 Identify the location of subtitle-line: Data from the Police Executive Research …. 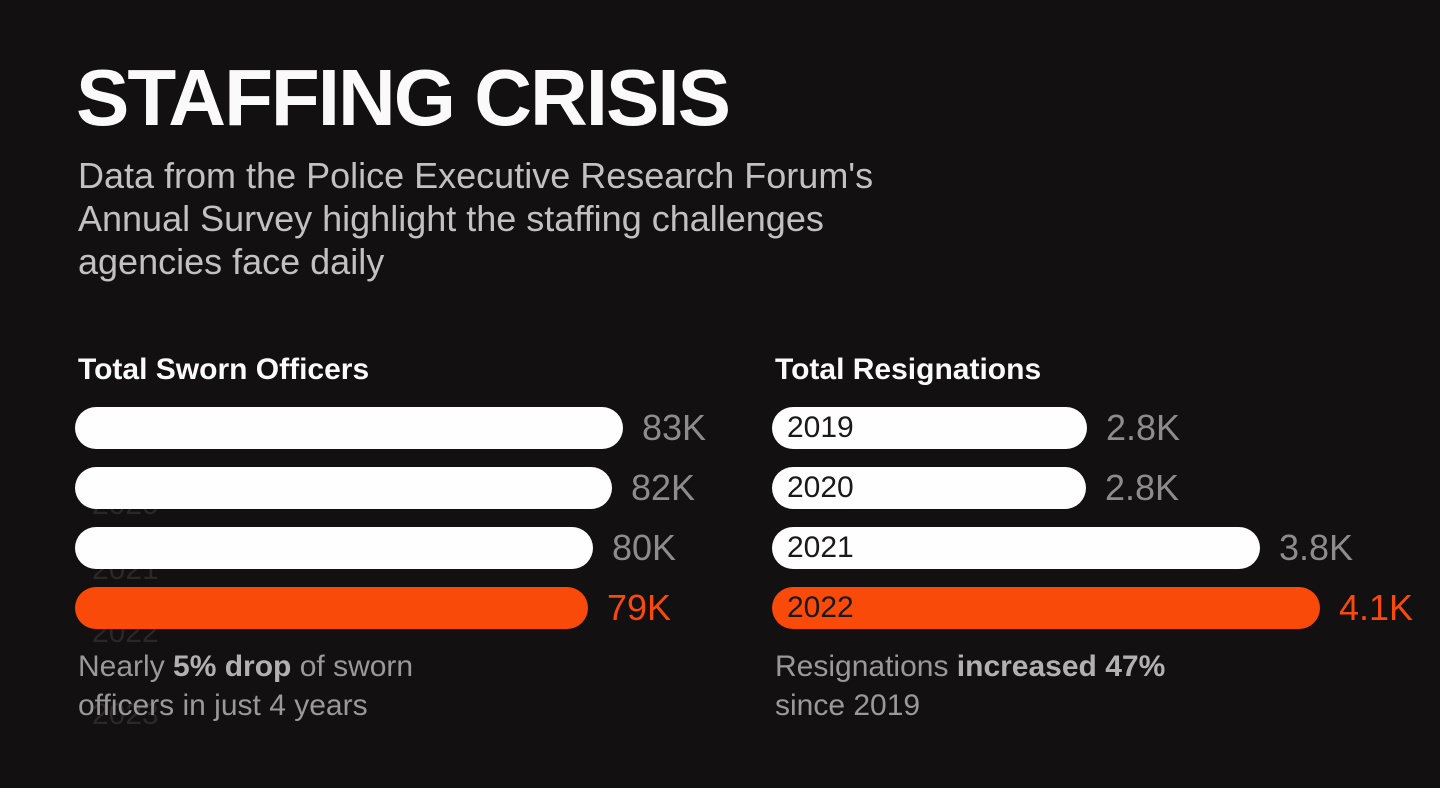
(476, 175).